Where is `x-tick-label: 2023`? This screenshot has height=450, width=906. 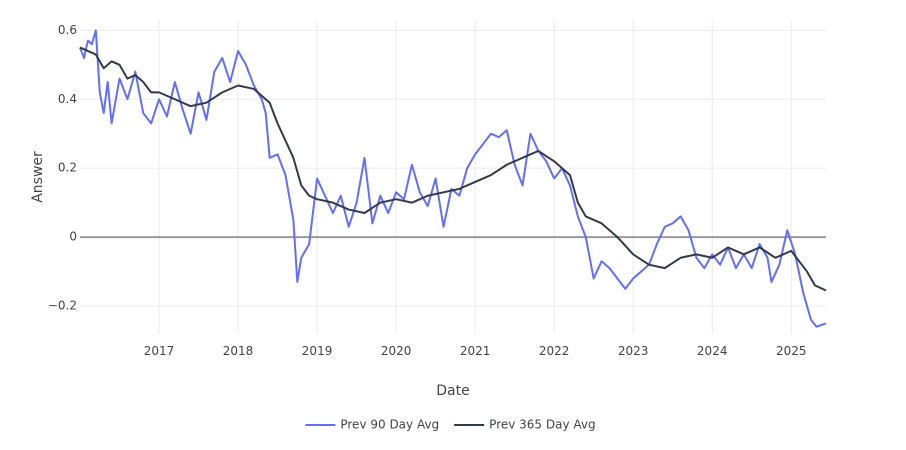
x-tick-label: 2023 is located at coordinates (633, 351).